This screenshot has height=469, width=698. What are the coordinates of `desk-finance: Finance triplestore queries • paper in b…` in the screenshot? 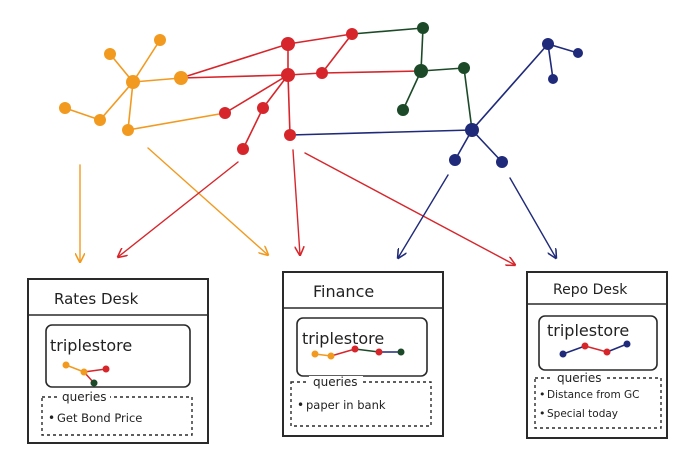 It's located at (363, 354).